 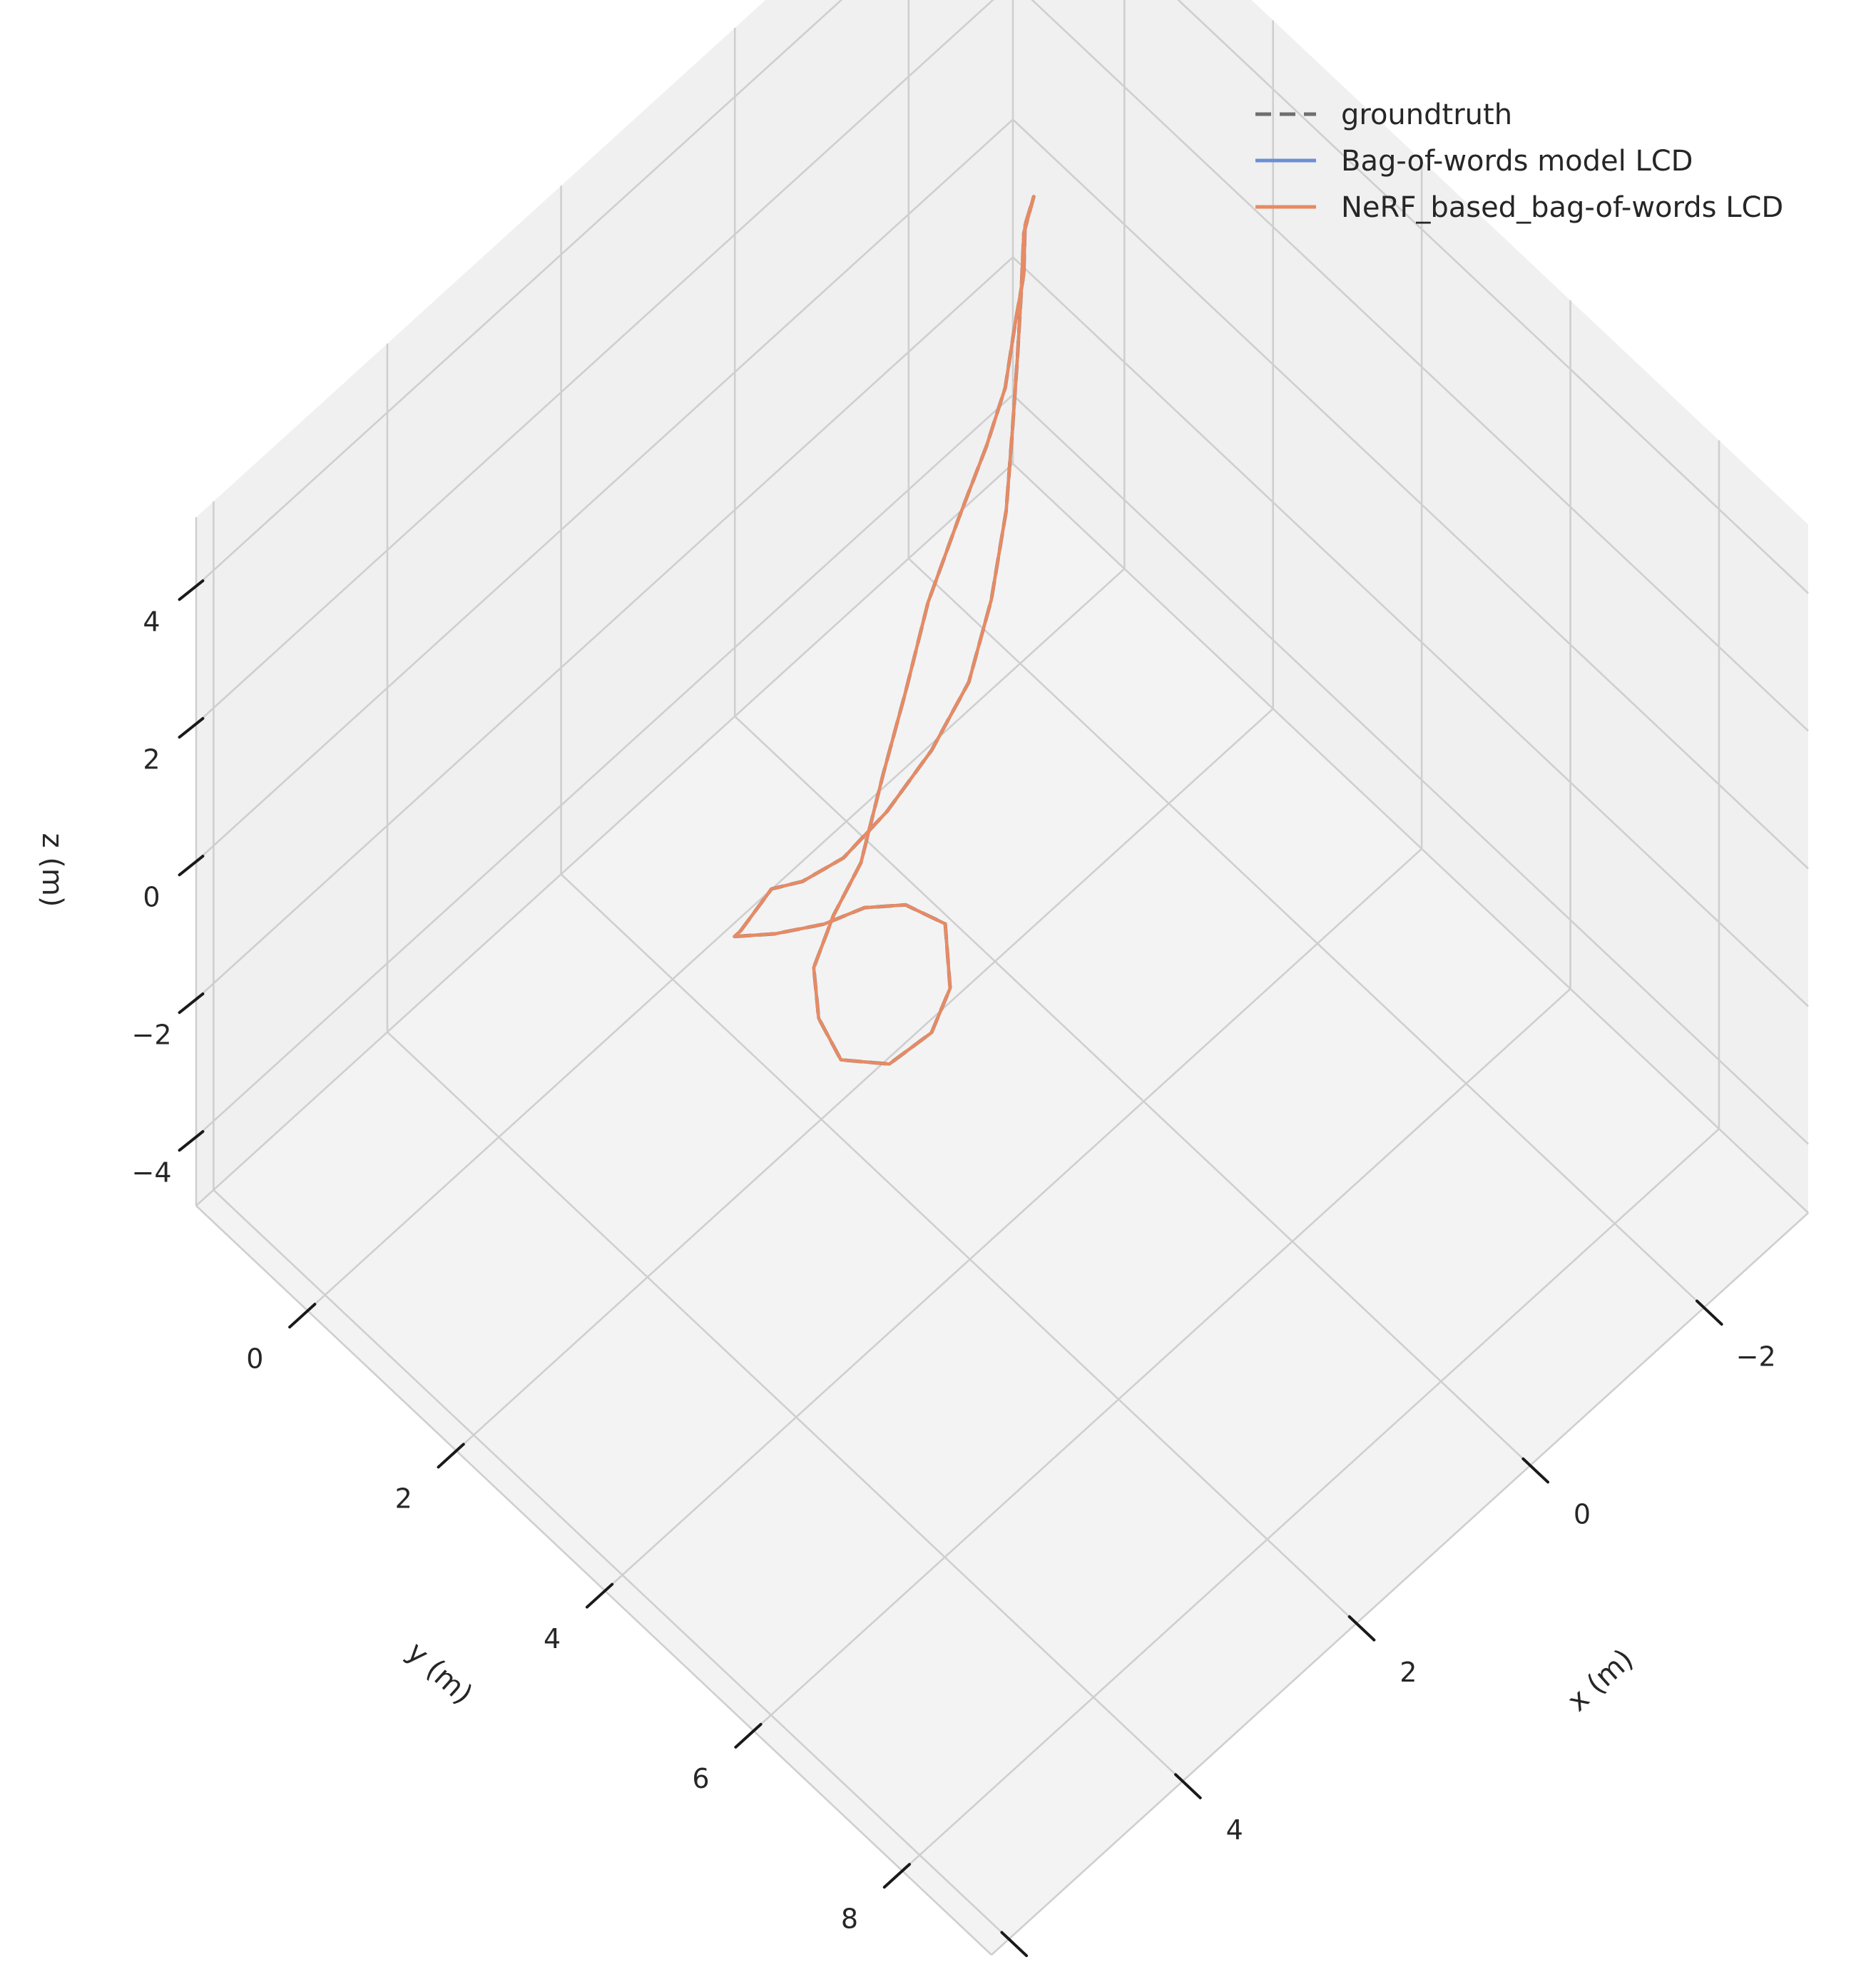 I want to click on grid-z-ywall, so click(x=519, y=293).